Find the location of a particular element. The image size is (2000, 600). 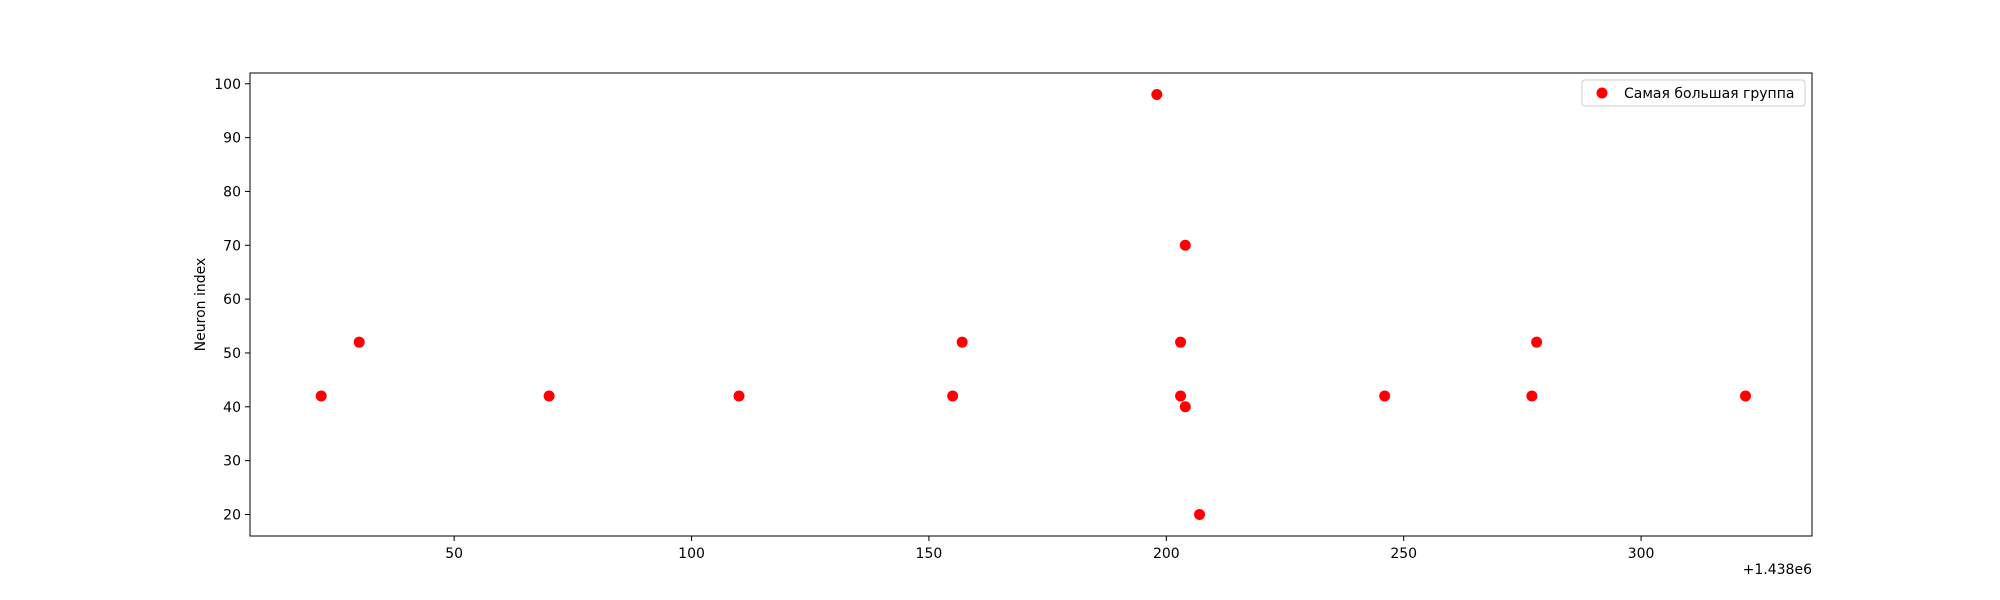

y-tick-label: 50 is located at coordinates (232, 354).